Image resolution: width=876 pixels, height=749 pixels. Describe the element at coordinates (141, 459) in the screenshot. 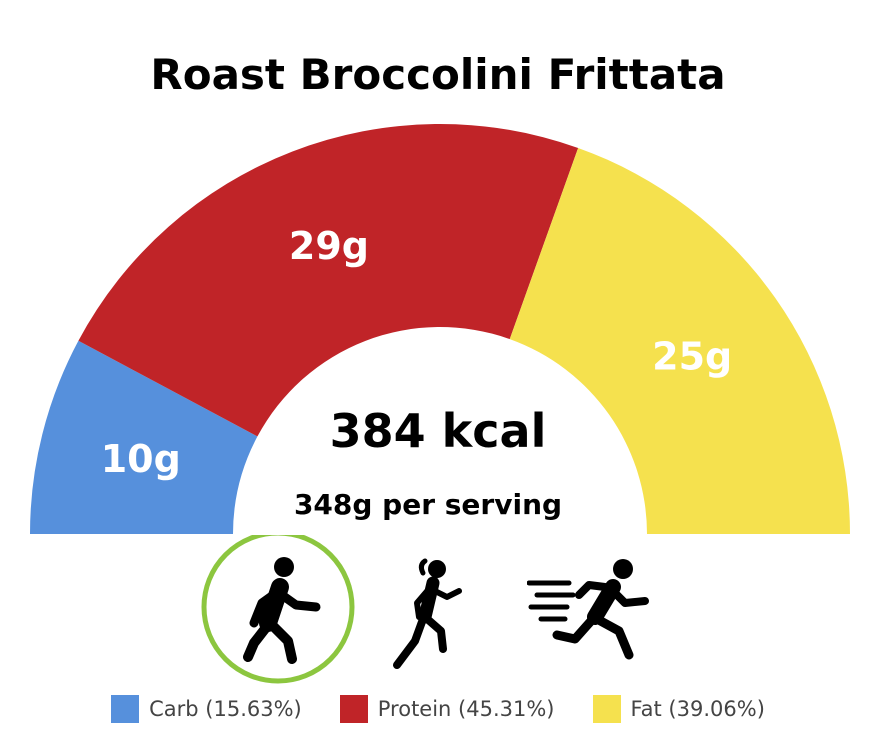

I see `slice-label-carb: 10g` at that location.